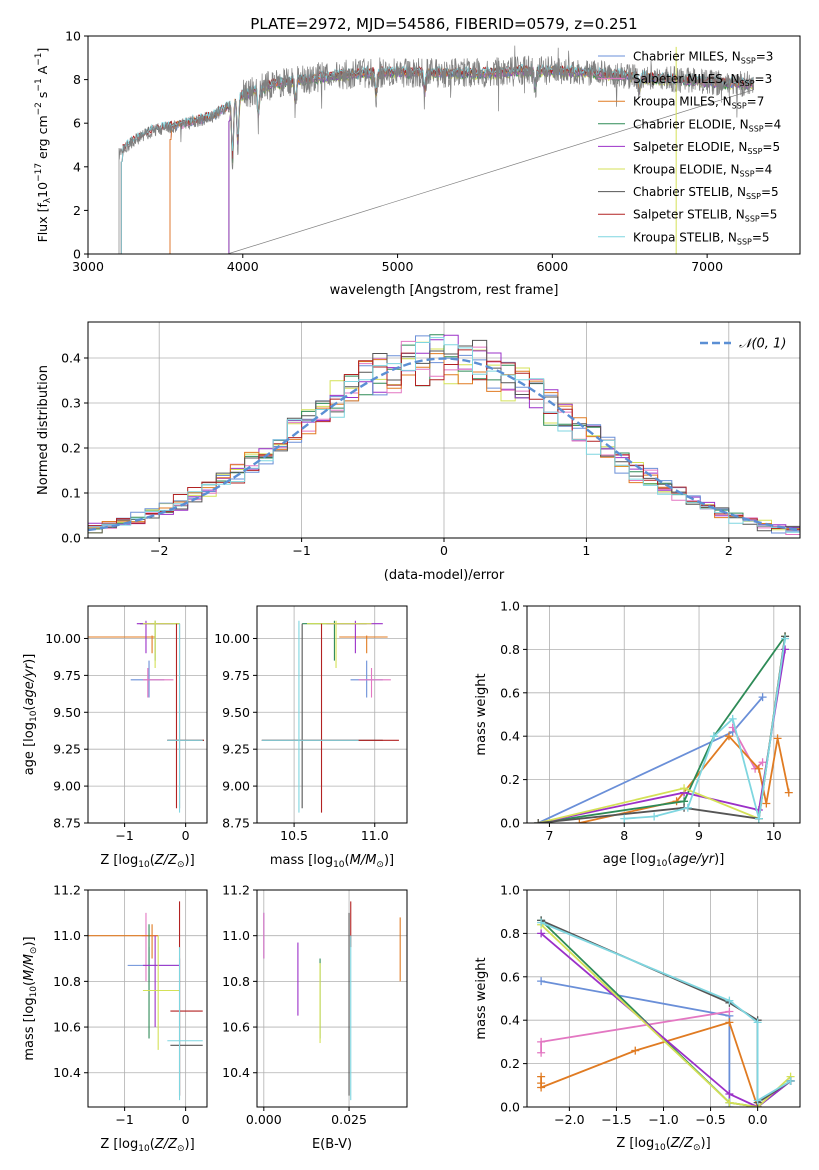 This screenshot has width=819, height=1170. I want to click on legend-entry: Kroupa STELIB, NSSP=5, so click(701, 238).